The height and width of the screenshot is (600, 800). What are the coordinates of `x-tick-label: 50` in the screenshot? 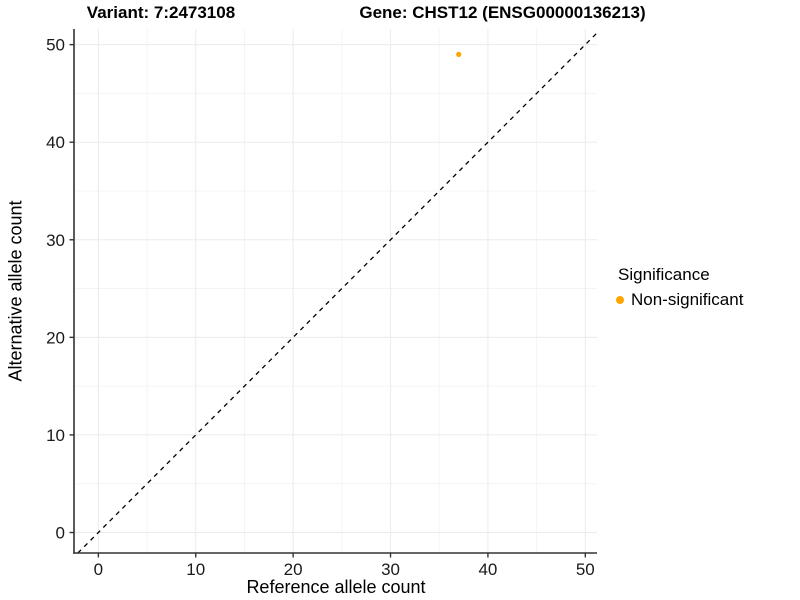 It's located at (585, 569).